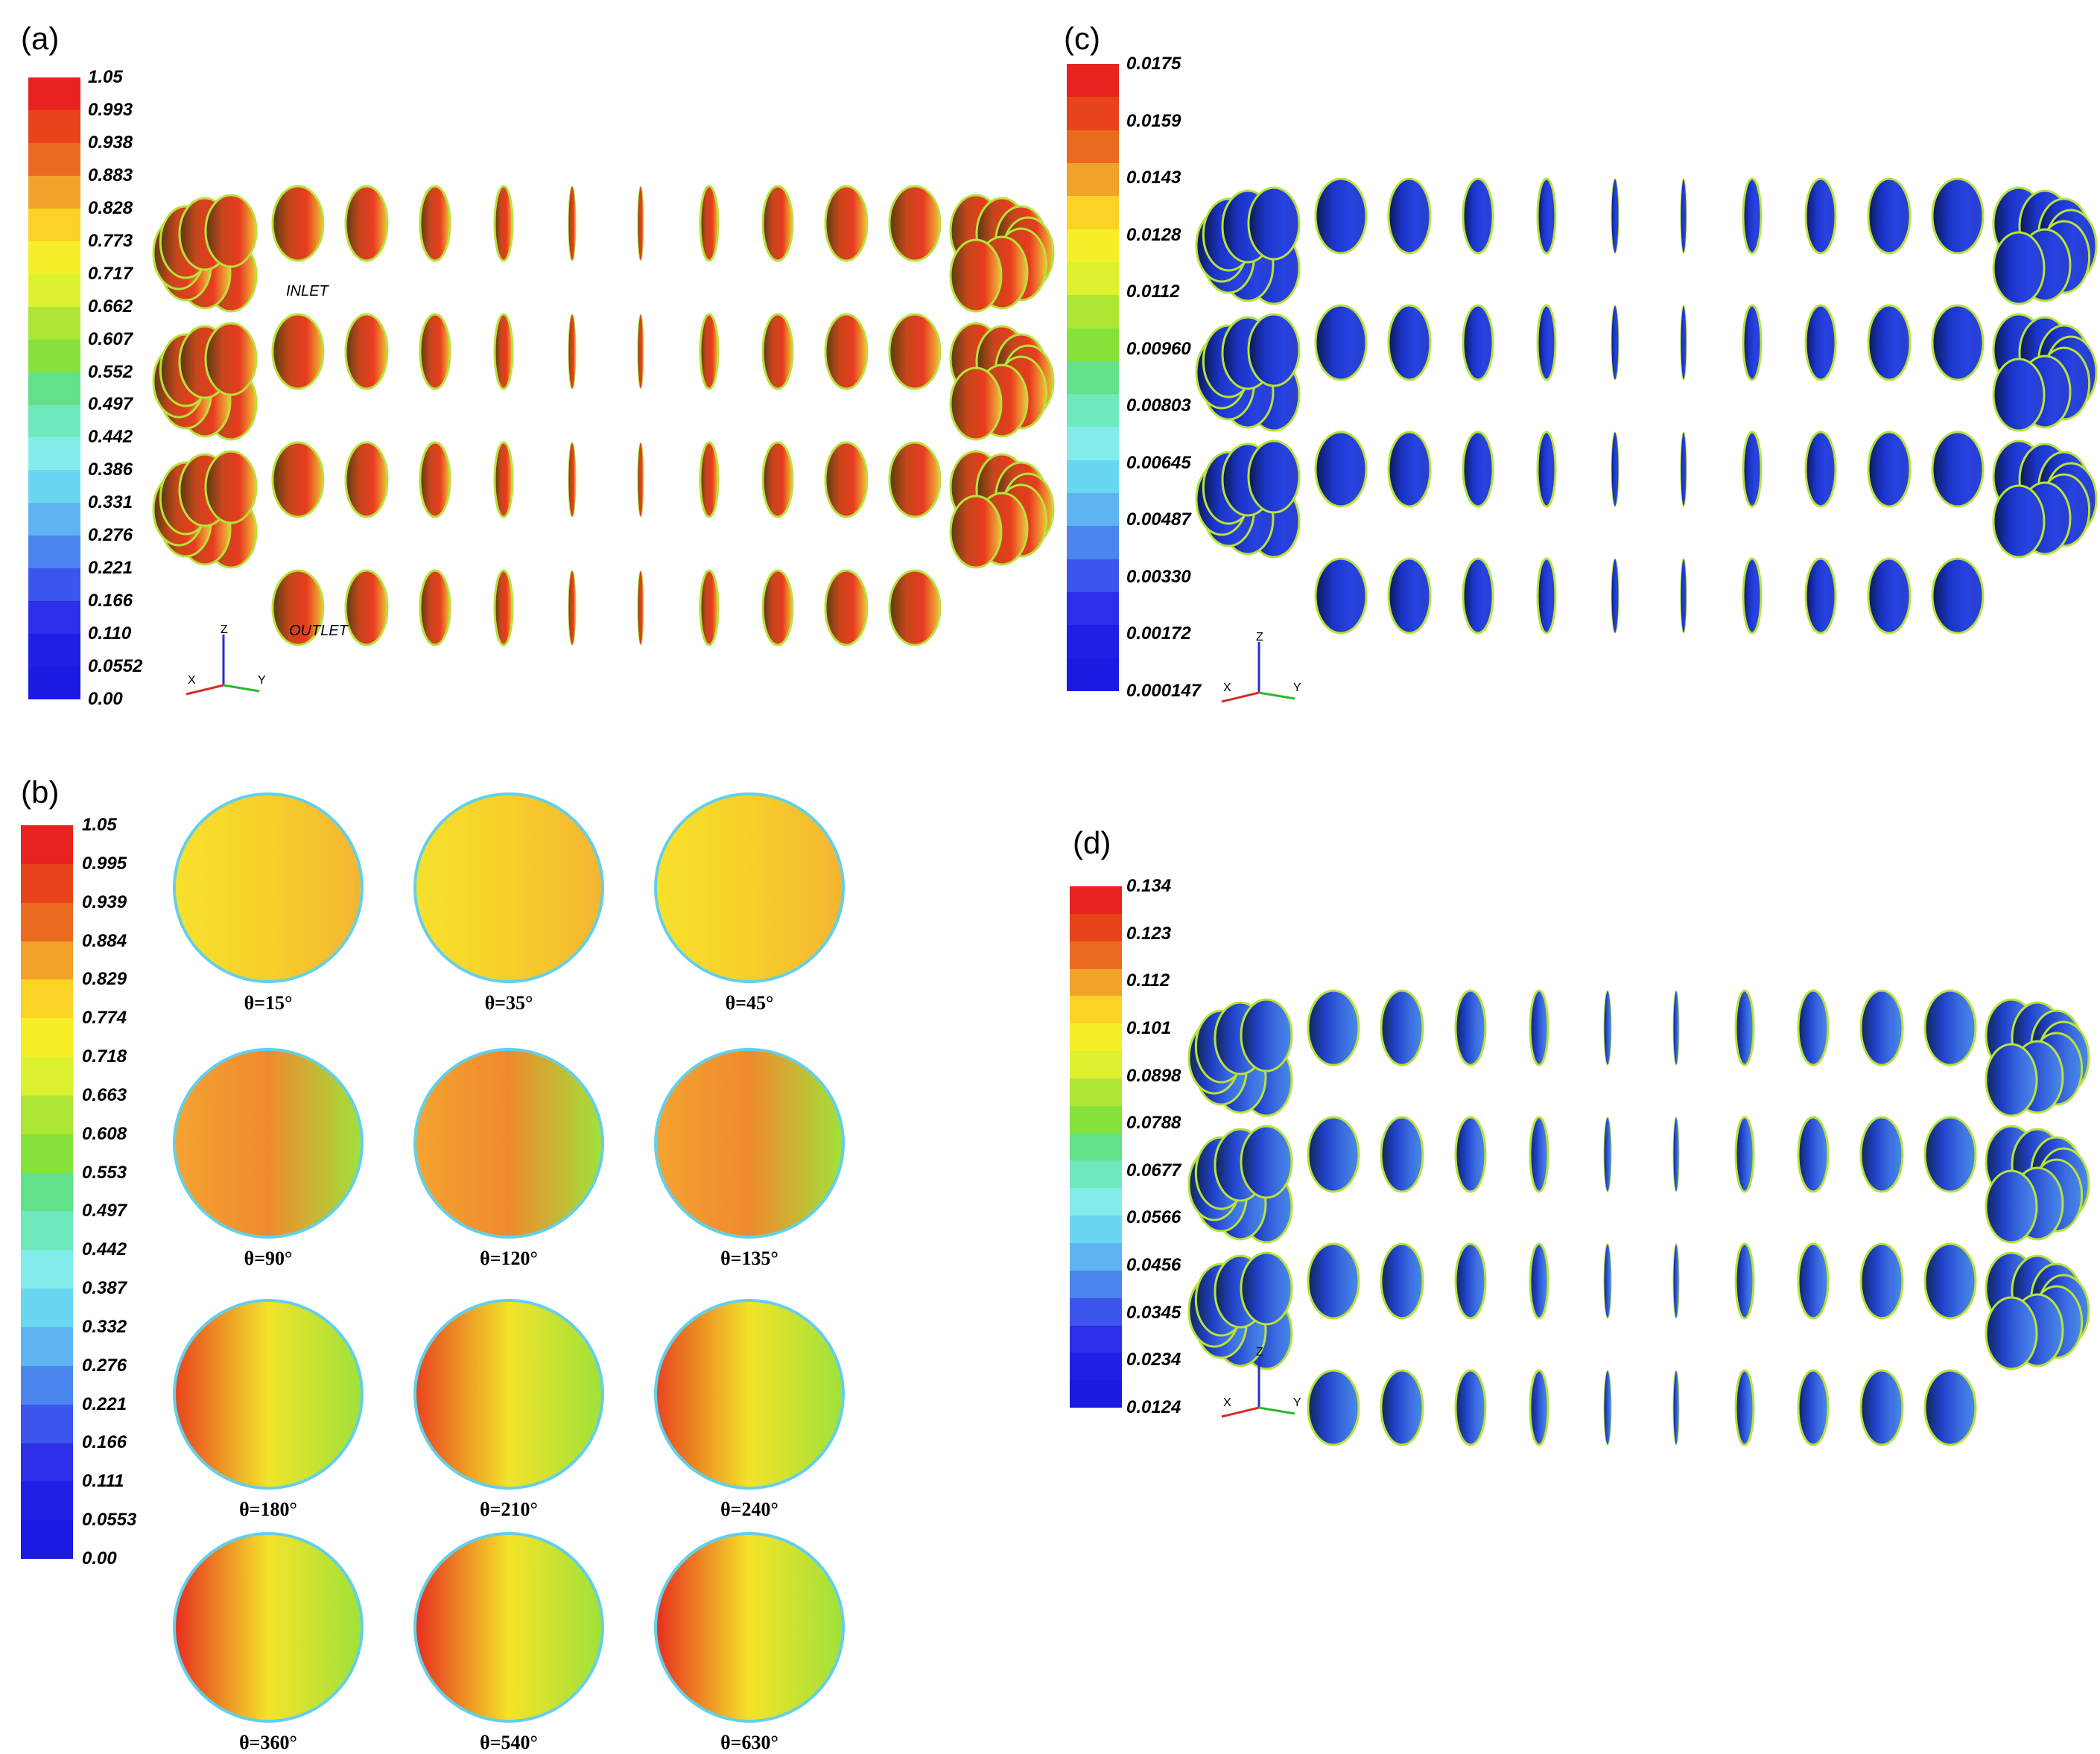 The width and height of the screenshot is (2100, 1754). Describe the element at coordinates (1261, 1382) in the screenshot. I see `axis-triad-d: Z X Y` at that location.